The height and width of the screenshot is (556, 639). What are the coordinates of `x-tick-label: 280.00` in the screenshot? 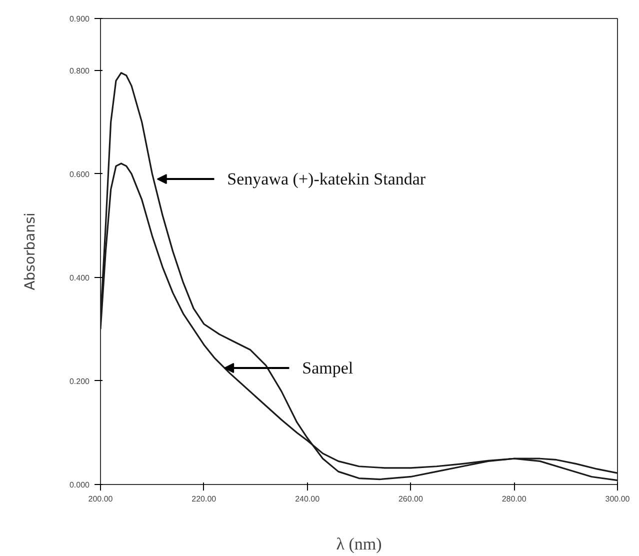 It's located at (514, 499).